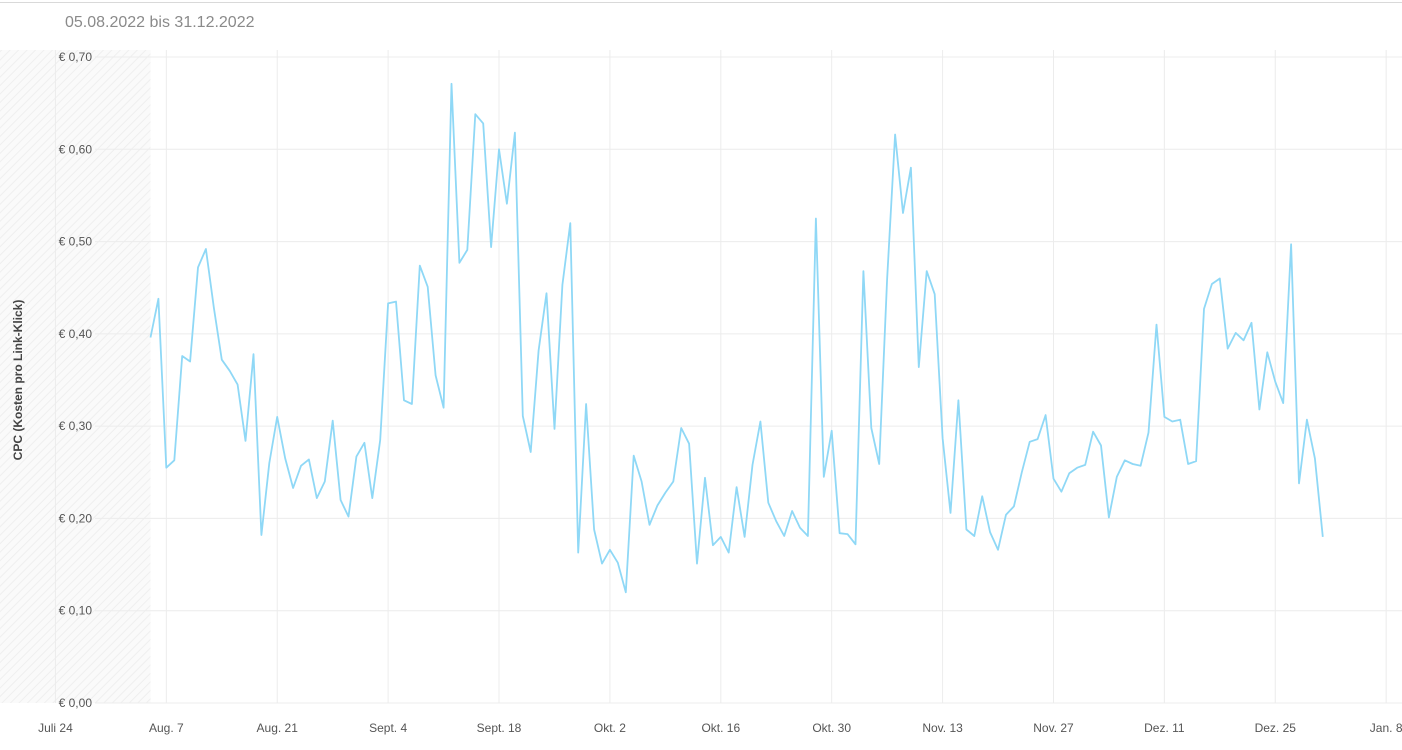  Describe the element at coordinates (166, 728) in the screenshot. I see `x-tick-label: Aug. 7` at that location.